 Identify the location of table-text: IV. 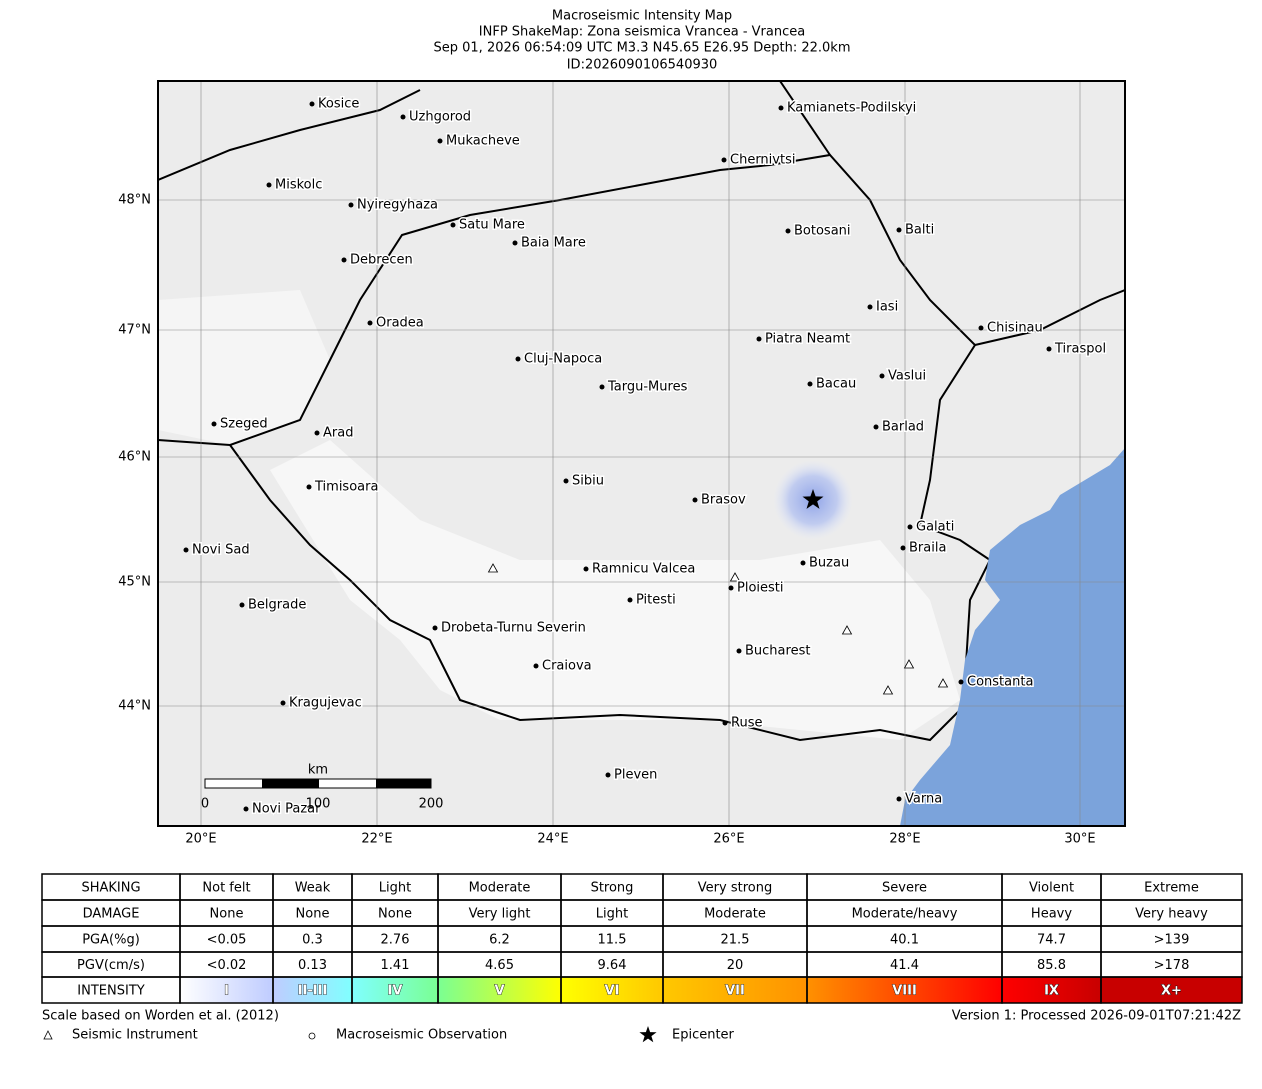
(395, 991).